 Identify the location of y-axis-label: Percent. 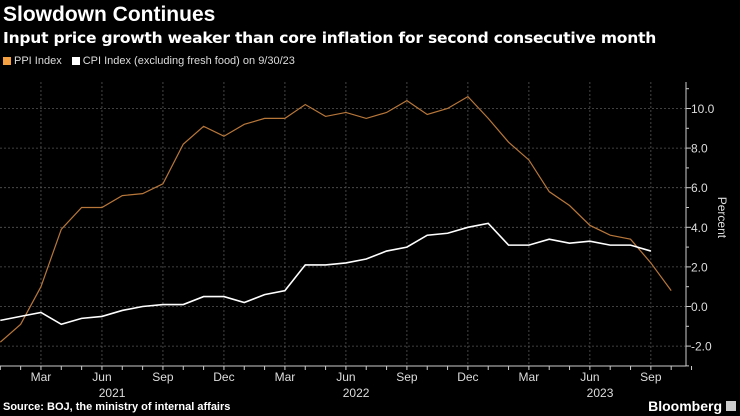
(722, 218).